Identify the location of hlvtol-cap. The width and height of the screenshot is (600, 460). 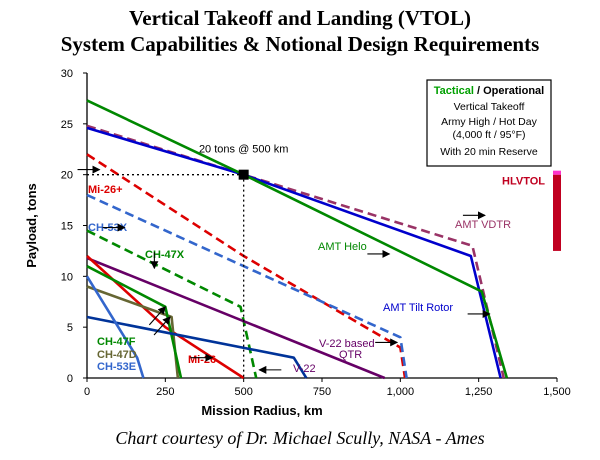
(557, 172).